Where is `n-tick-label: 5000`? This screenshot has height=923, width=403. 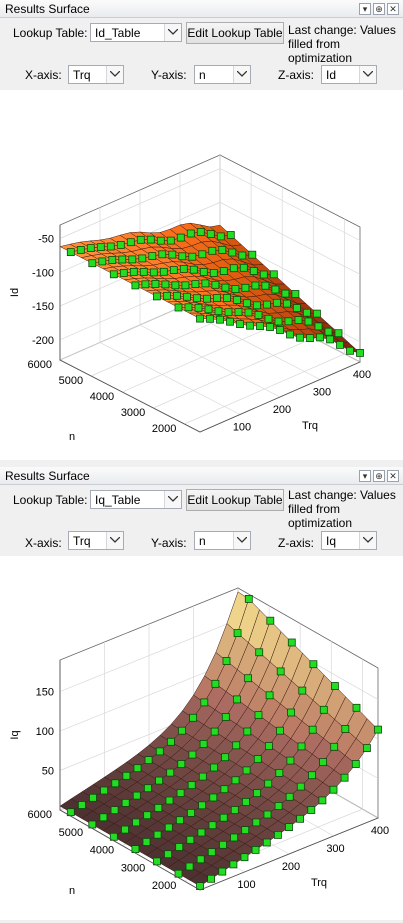
n-tick-label: 5000 is located at coordinates (71, 833).